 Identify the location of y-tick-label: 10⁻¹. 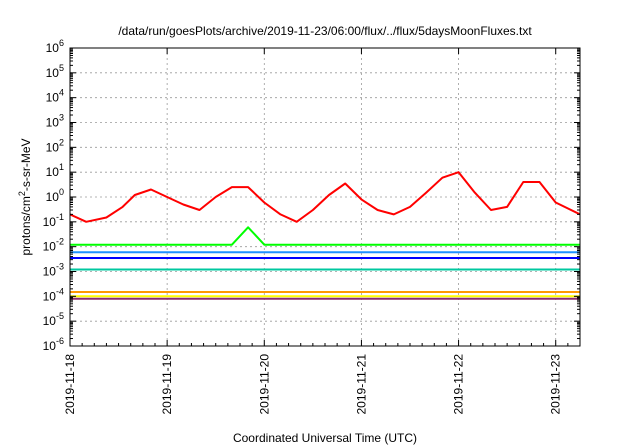
(53, 220).